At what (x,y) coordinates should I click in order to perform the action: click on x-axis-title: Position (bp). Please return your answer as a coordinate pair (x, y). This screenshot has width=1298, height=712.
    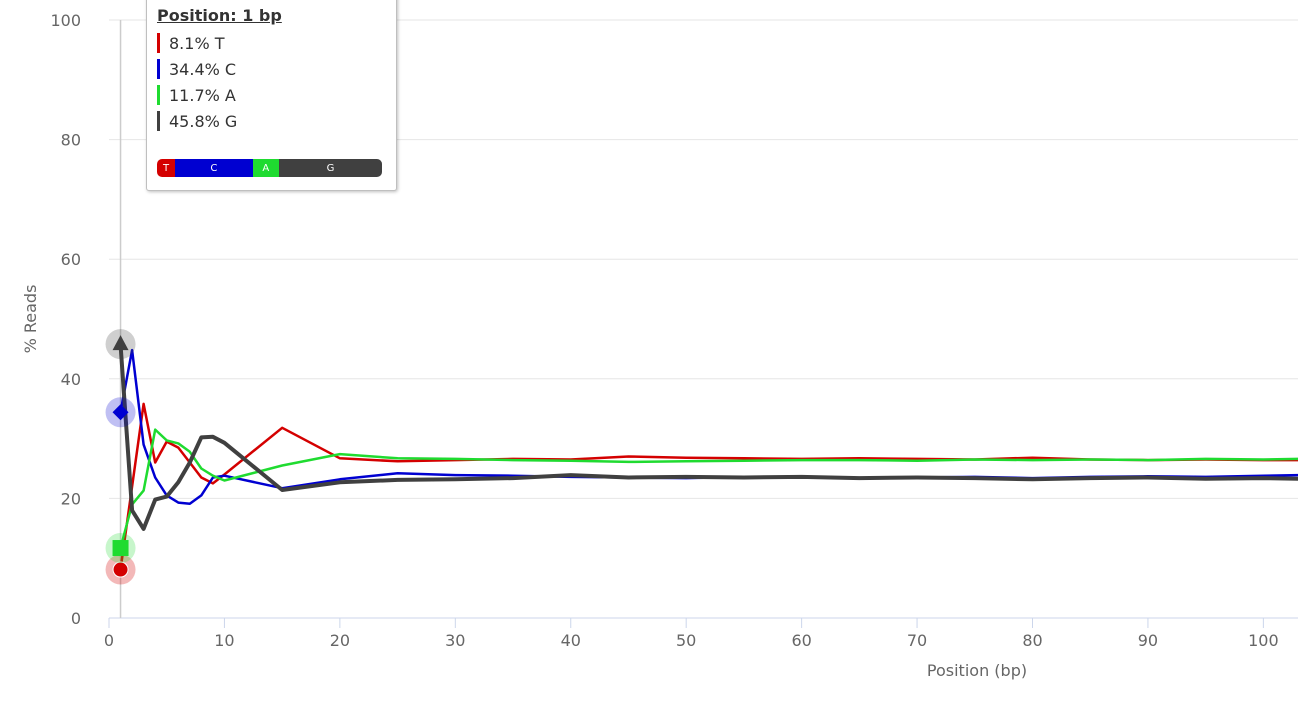
    Looking at the image, I should click on (977, 670).